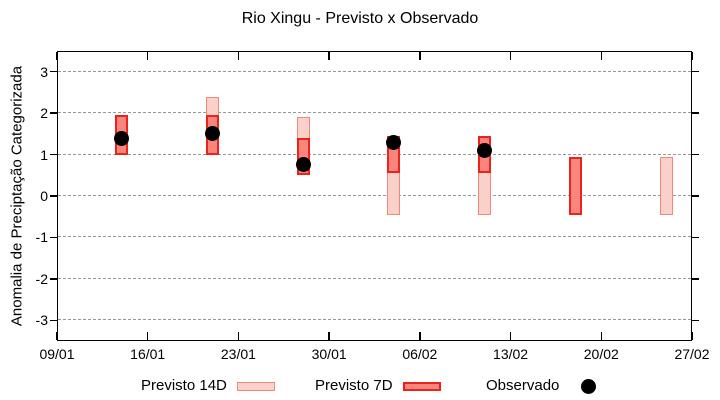  I want to click on chart-title: Rio Xingu - Previsto x Observado, so click(360, 18).